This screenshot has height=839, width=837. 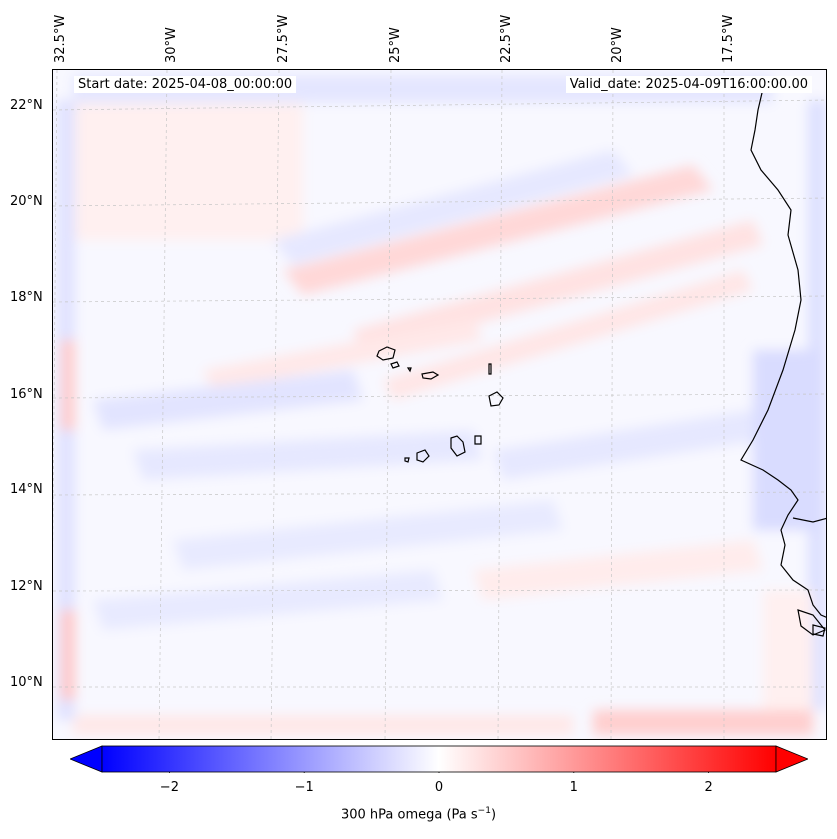 I want to click on colorbar-tick-label: −1, so click(x=304, y=787).